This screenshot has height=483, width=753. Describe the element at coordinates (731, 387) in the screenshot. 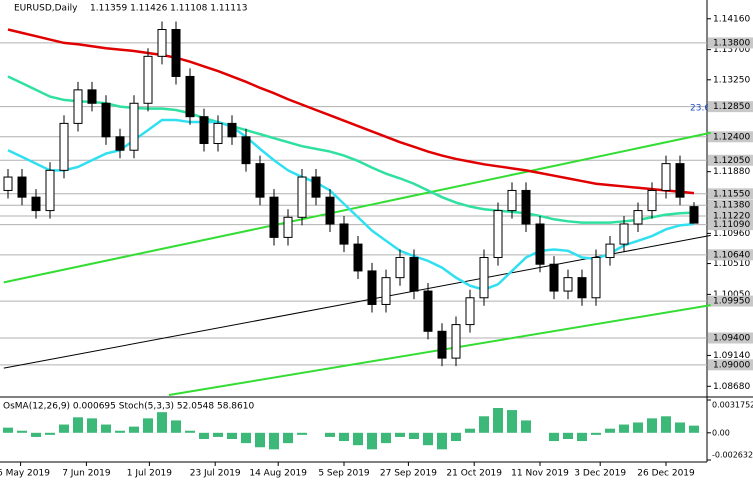

I see `y-tick-label: 1.08680` at that location.